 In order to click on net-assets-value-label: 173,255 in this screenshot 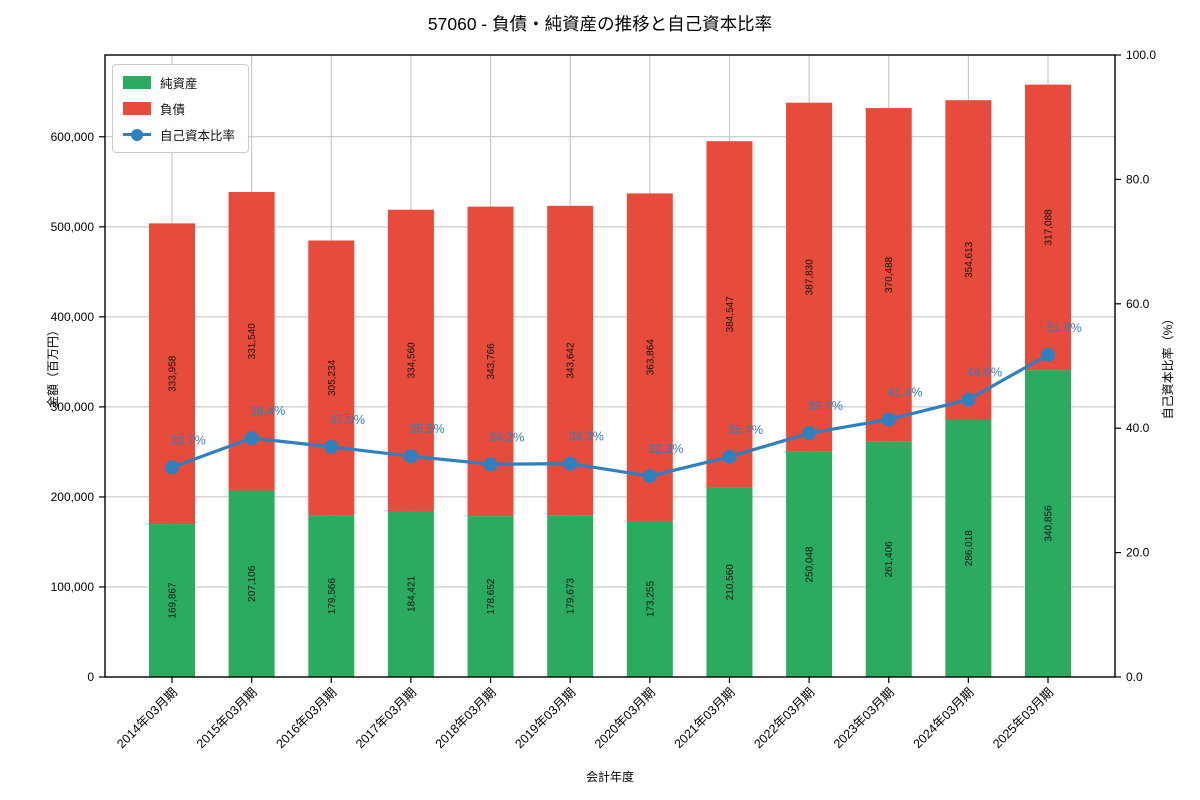, I will do `click(650, 598)`.